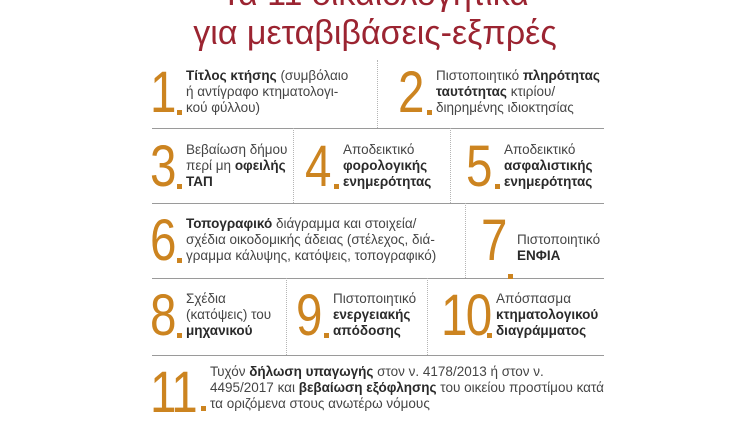  I want to click on item-text: Σχέδια (κατόψεις) του μηχανικού, so click(233, 315).